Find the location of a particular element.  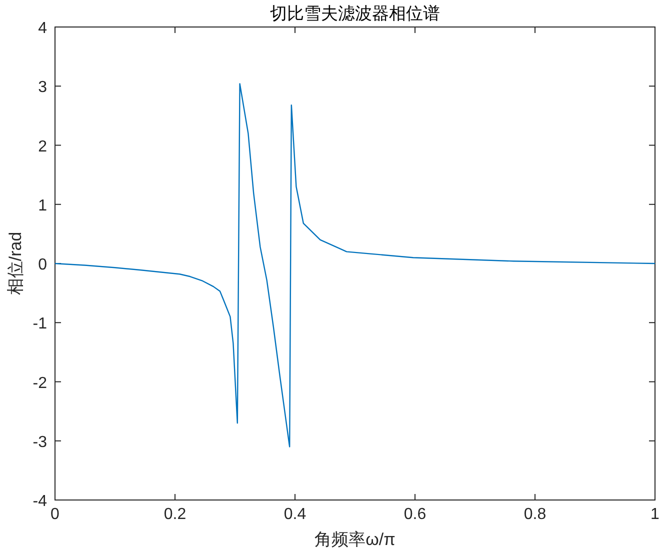

y-axis-title: 相位/rad is located at coordinates (15, 264).